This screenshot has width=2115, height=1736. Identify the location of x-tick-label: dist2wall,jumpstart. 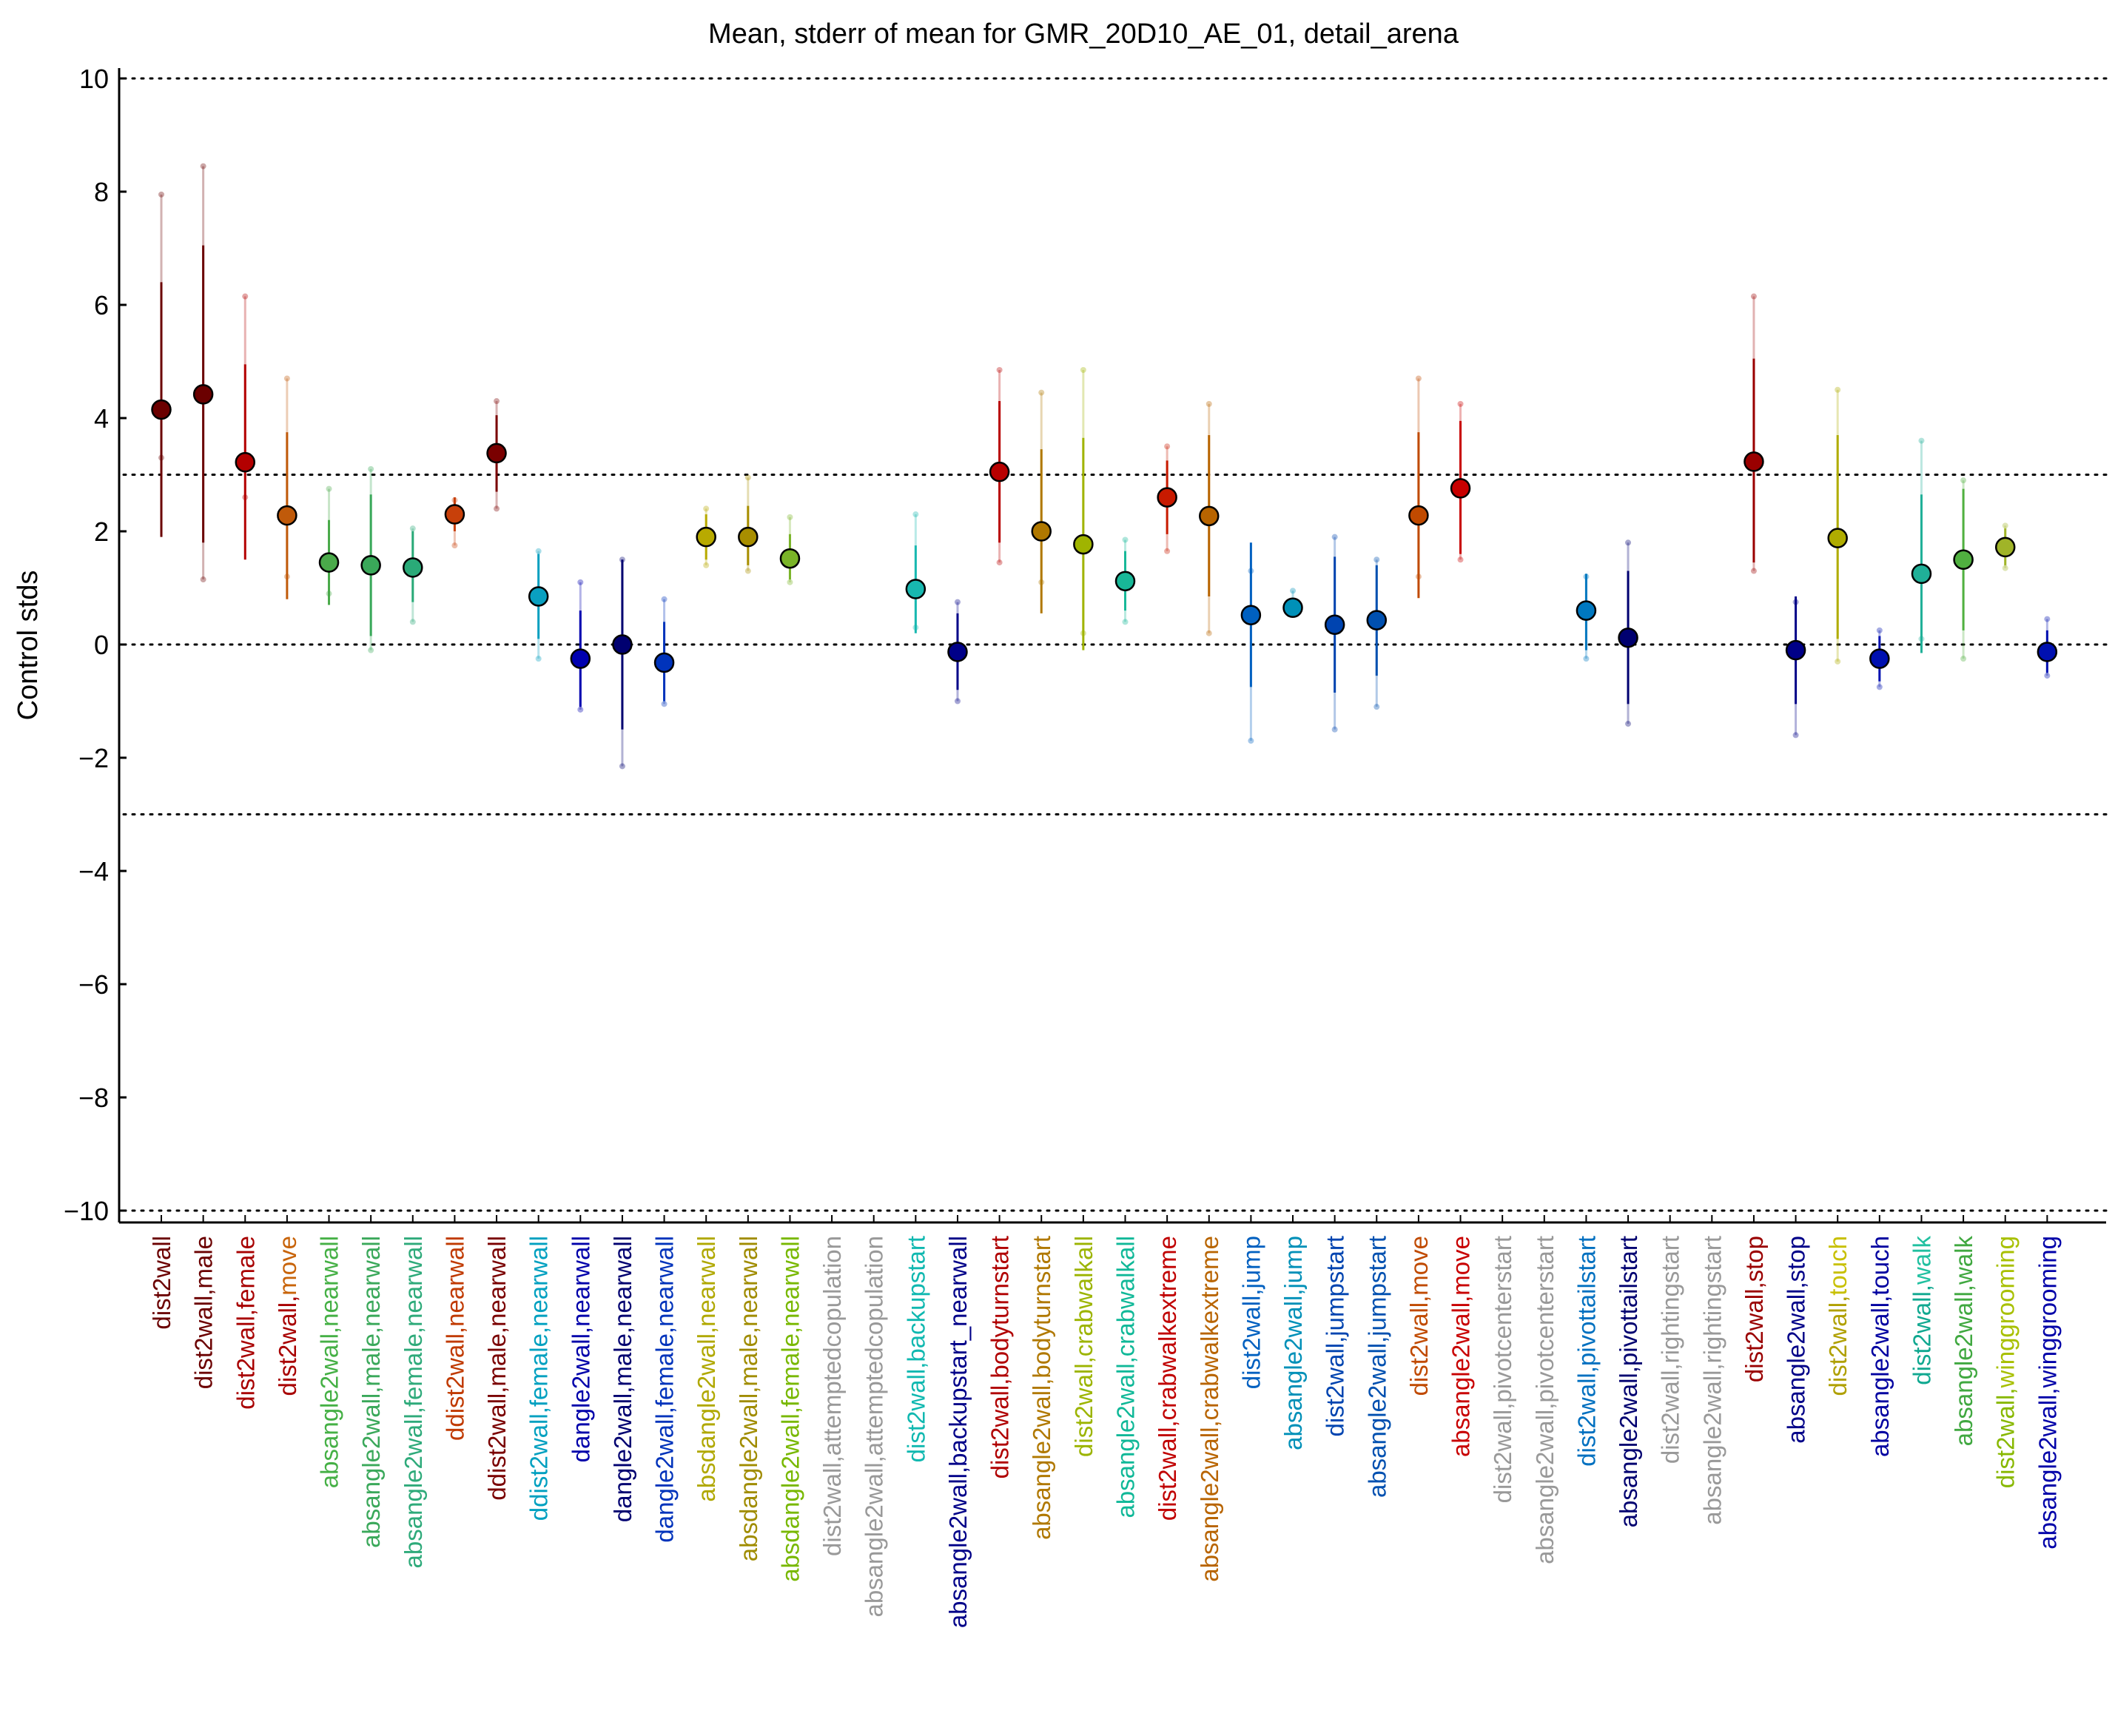
(1335, 1336).